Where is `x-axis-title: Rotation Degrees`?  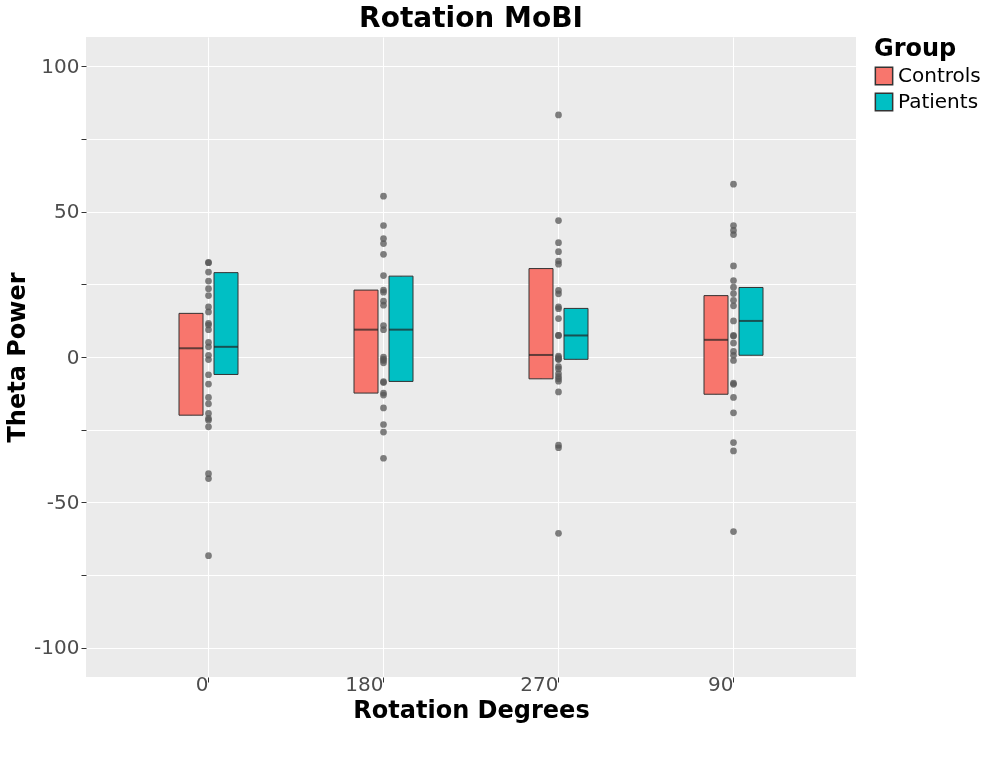
x-axis-title: Rotation Degrees is located at coordinates (471, 709).